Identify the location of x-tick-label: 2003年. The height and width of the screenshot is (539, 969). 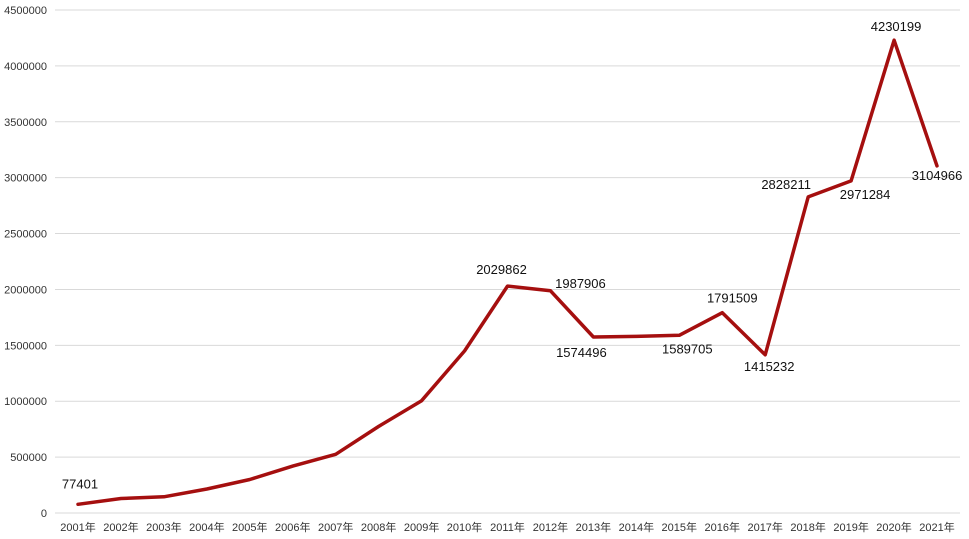
(163, 527).